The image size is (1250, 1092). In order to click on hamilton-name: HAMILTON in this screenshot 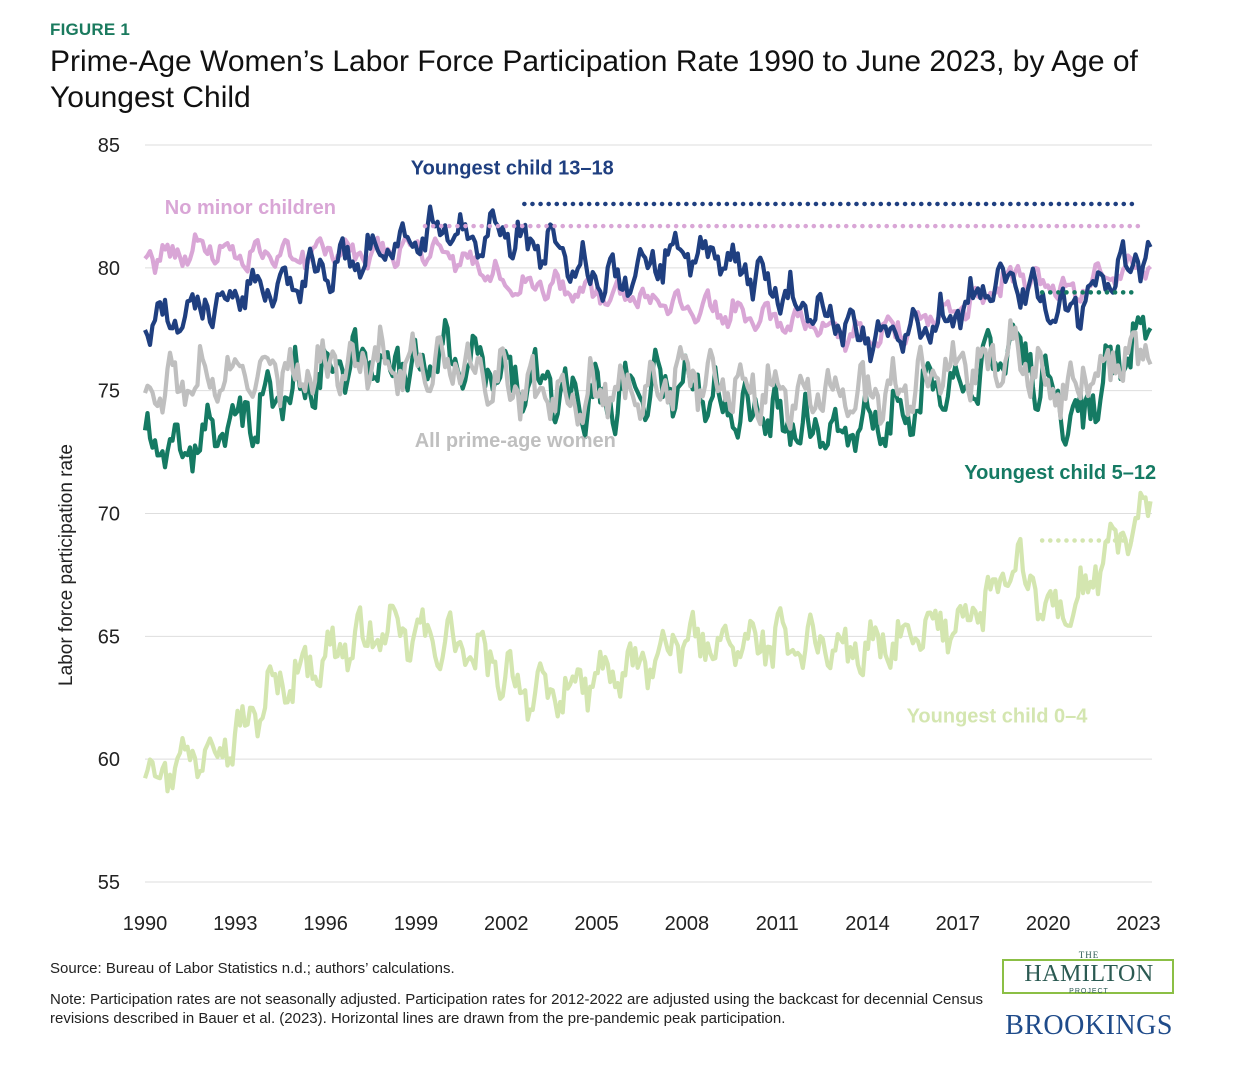, I will do `click(1089, 974)`.